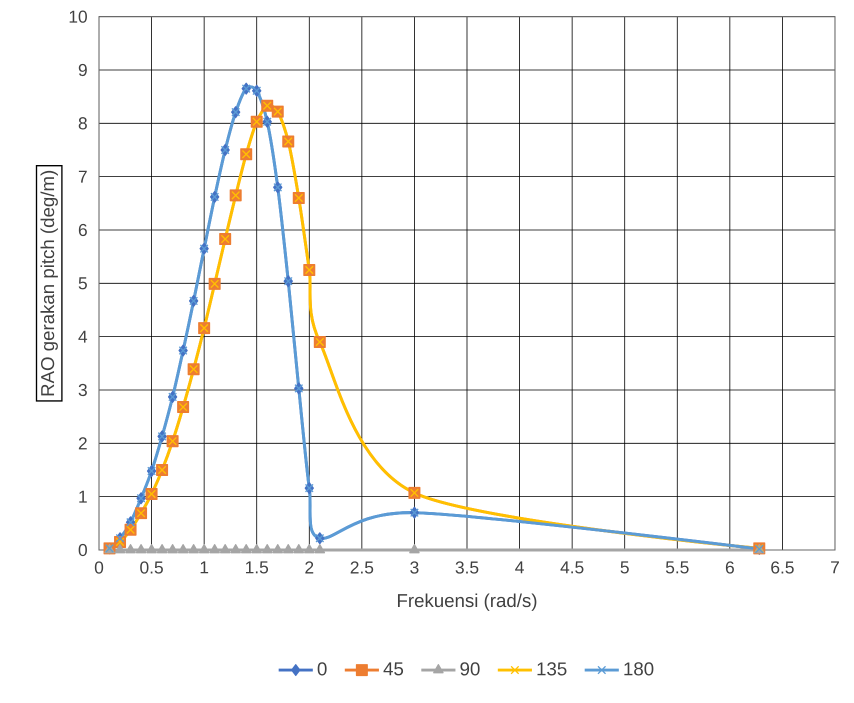 The image size is (854, 703). I want to click on x-tick-label: 7, so click(835, 567).